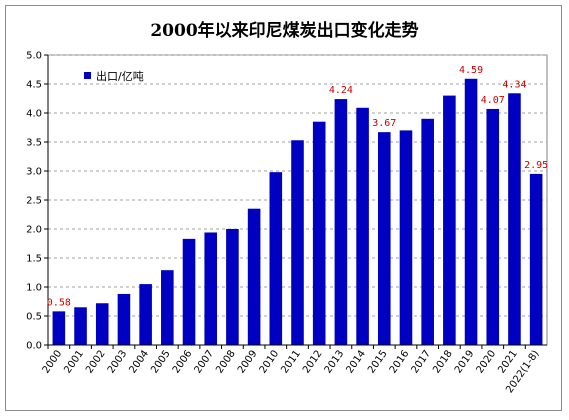 This screenshot has width=569, height=420. What do you see at coordinates (313, 361) in the screenshot?
I see `x-tick-label: 2012` at bounding box center [313, 361].